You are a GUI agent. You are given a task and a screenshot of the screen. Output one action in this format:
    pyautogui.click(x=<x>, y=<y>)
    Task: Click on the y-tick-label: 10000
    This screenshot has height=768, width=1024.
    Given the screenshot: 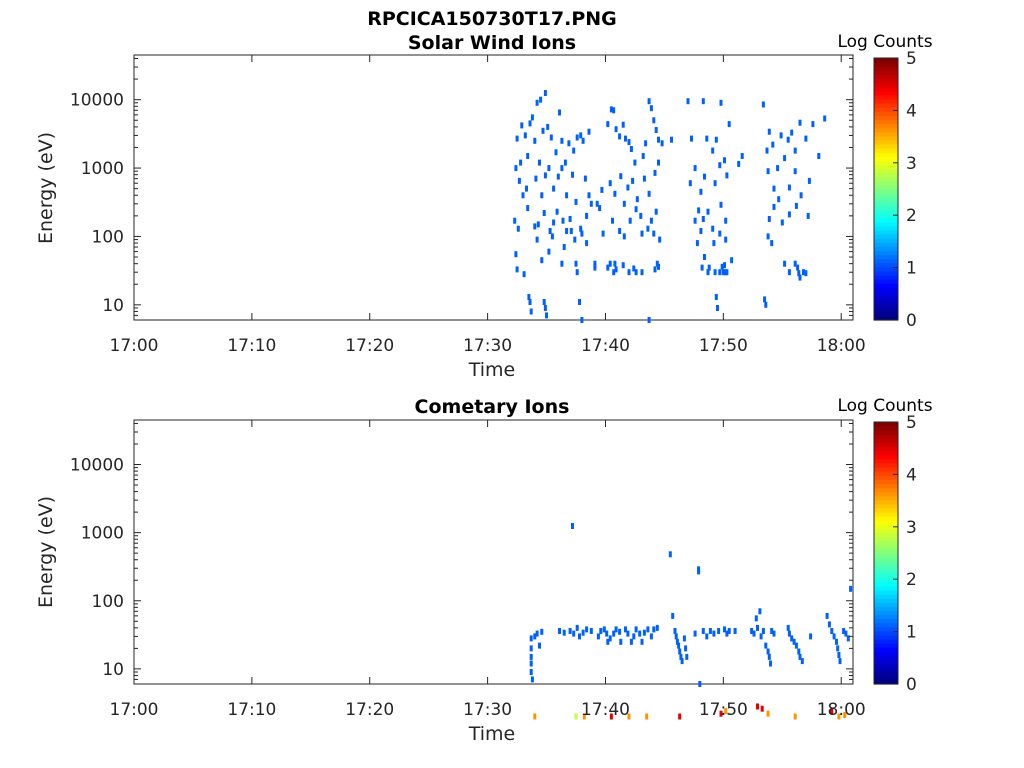 What is the action you would take?
    pyautogui.click(x=97, y=466)
    